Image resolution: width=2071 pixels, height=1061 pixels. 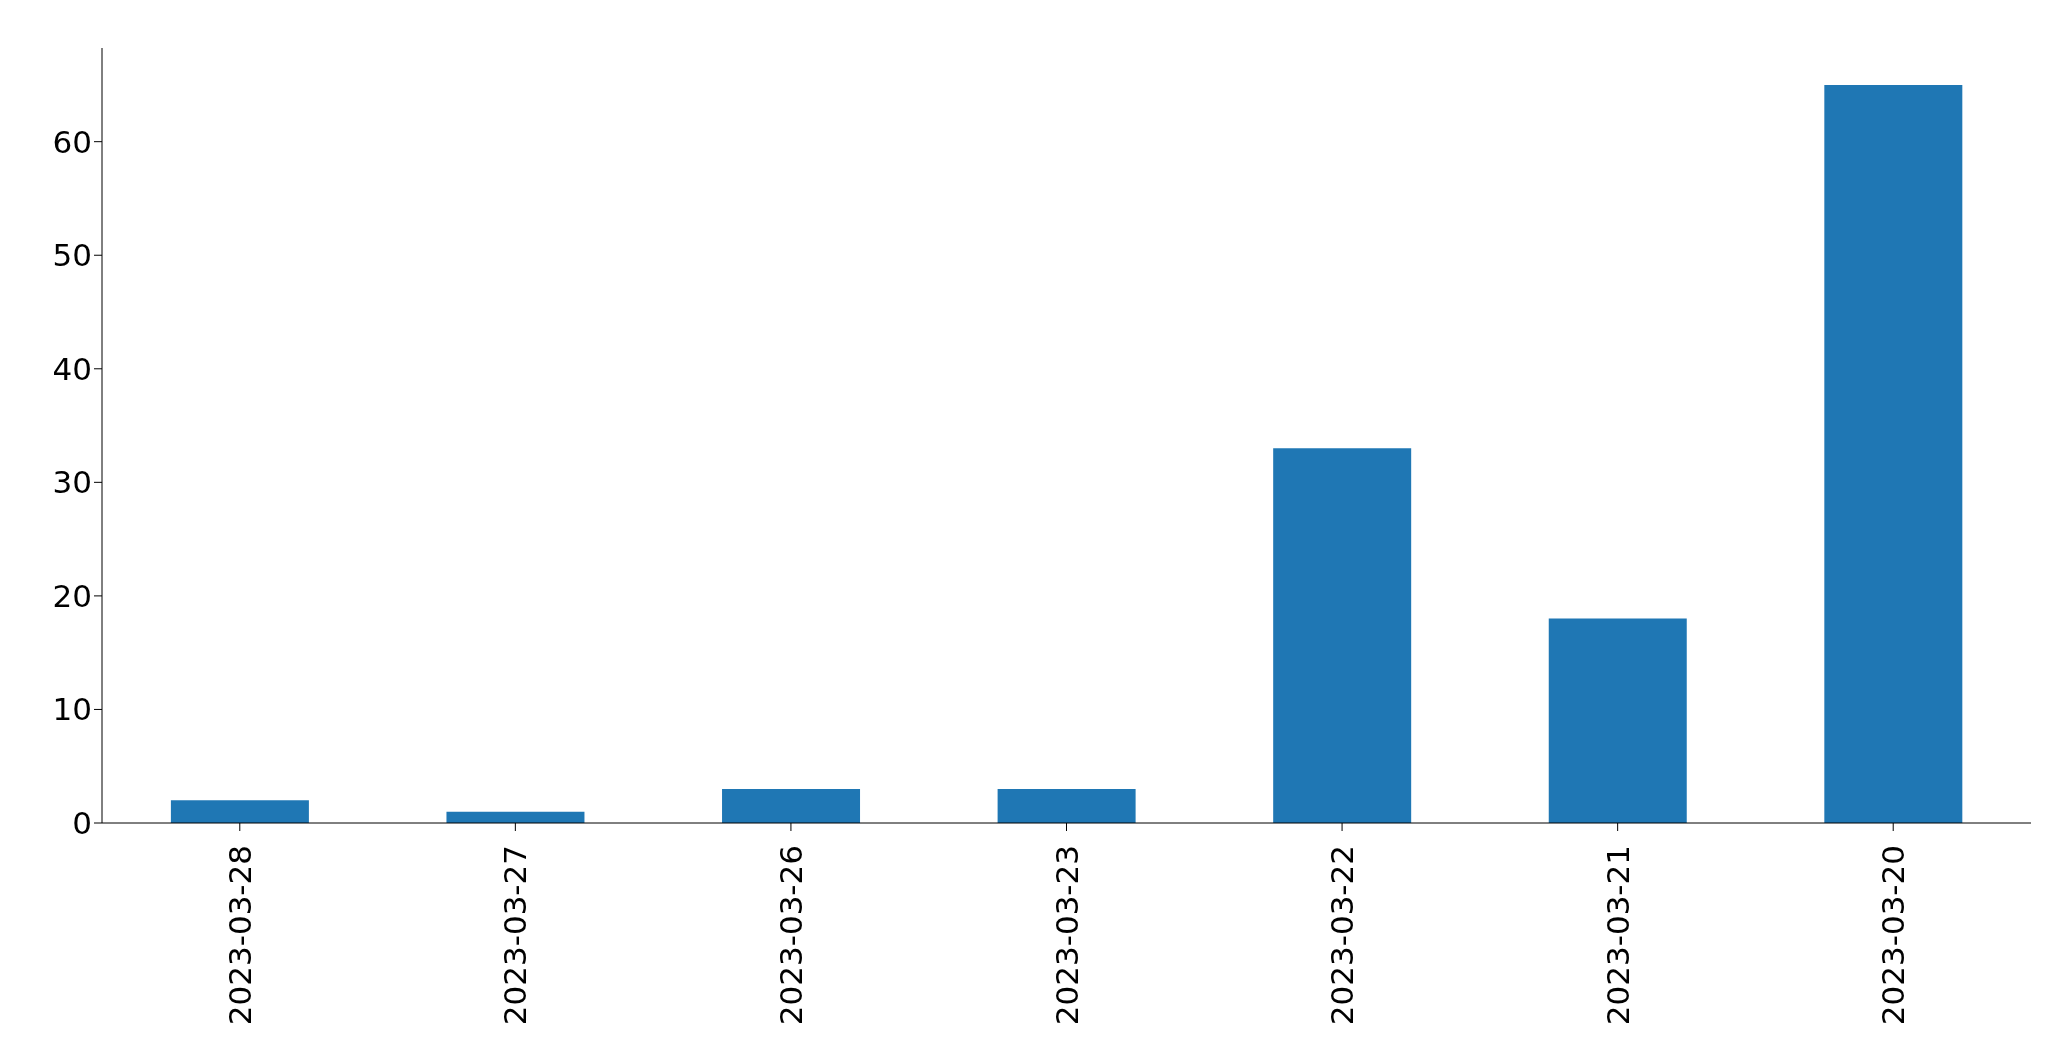 What do you see at coordinates (72, 368) in the screenshot?
I see `y-tick-label: 40` at bounding box center [72, 368].